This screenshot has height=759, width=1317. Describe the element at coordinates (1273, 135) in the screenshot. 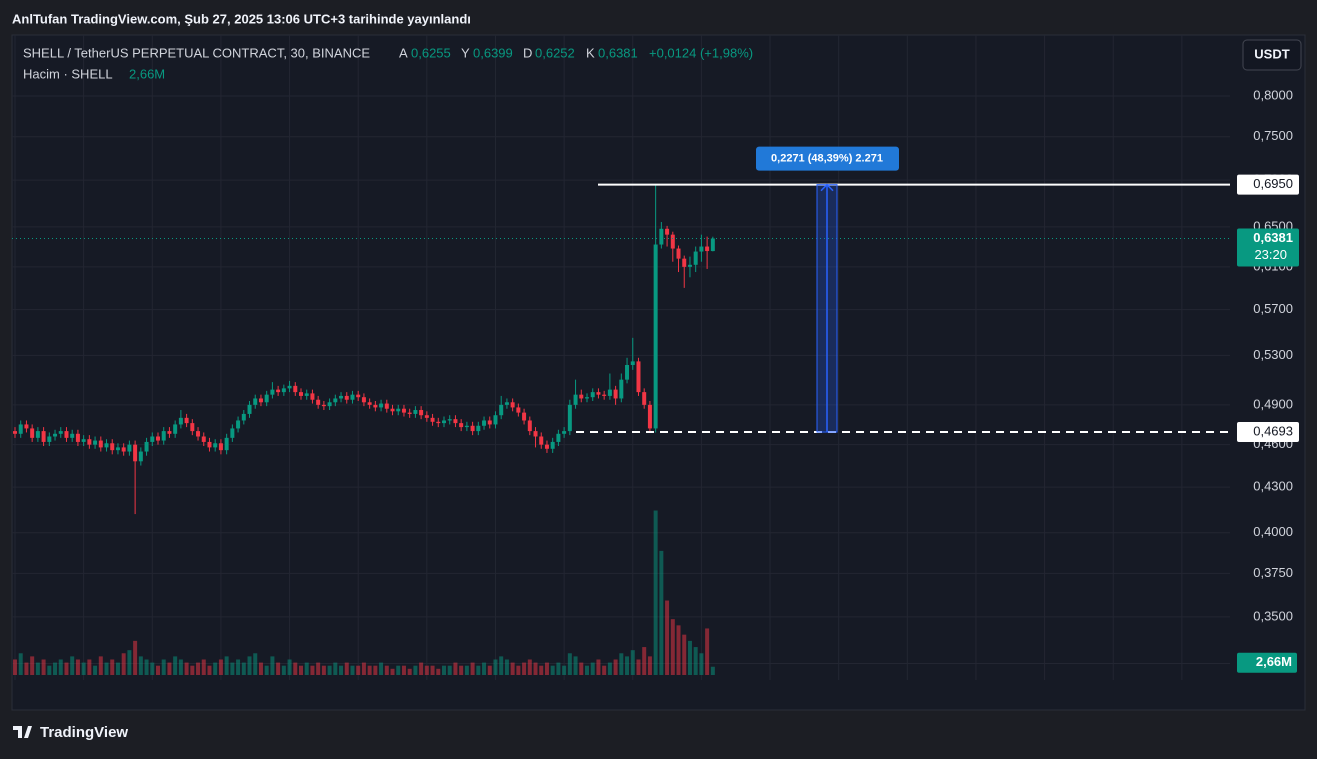

I see `y-tick-label: 0,7500` at that location.